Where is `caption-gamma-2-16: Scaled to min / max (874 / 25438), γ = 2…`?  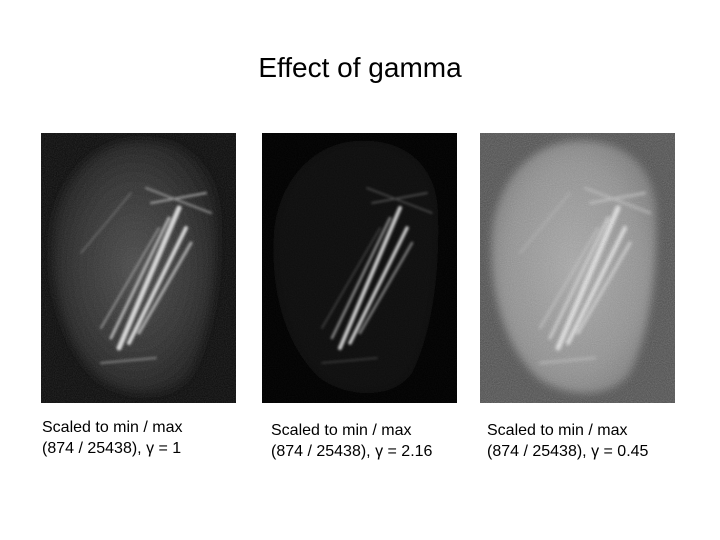 caption-gamma-2-16: Scaled to min / max (874 / 25438), γ = 2… is located at coordinates (351, 441).